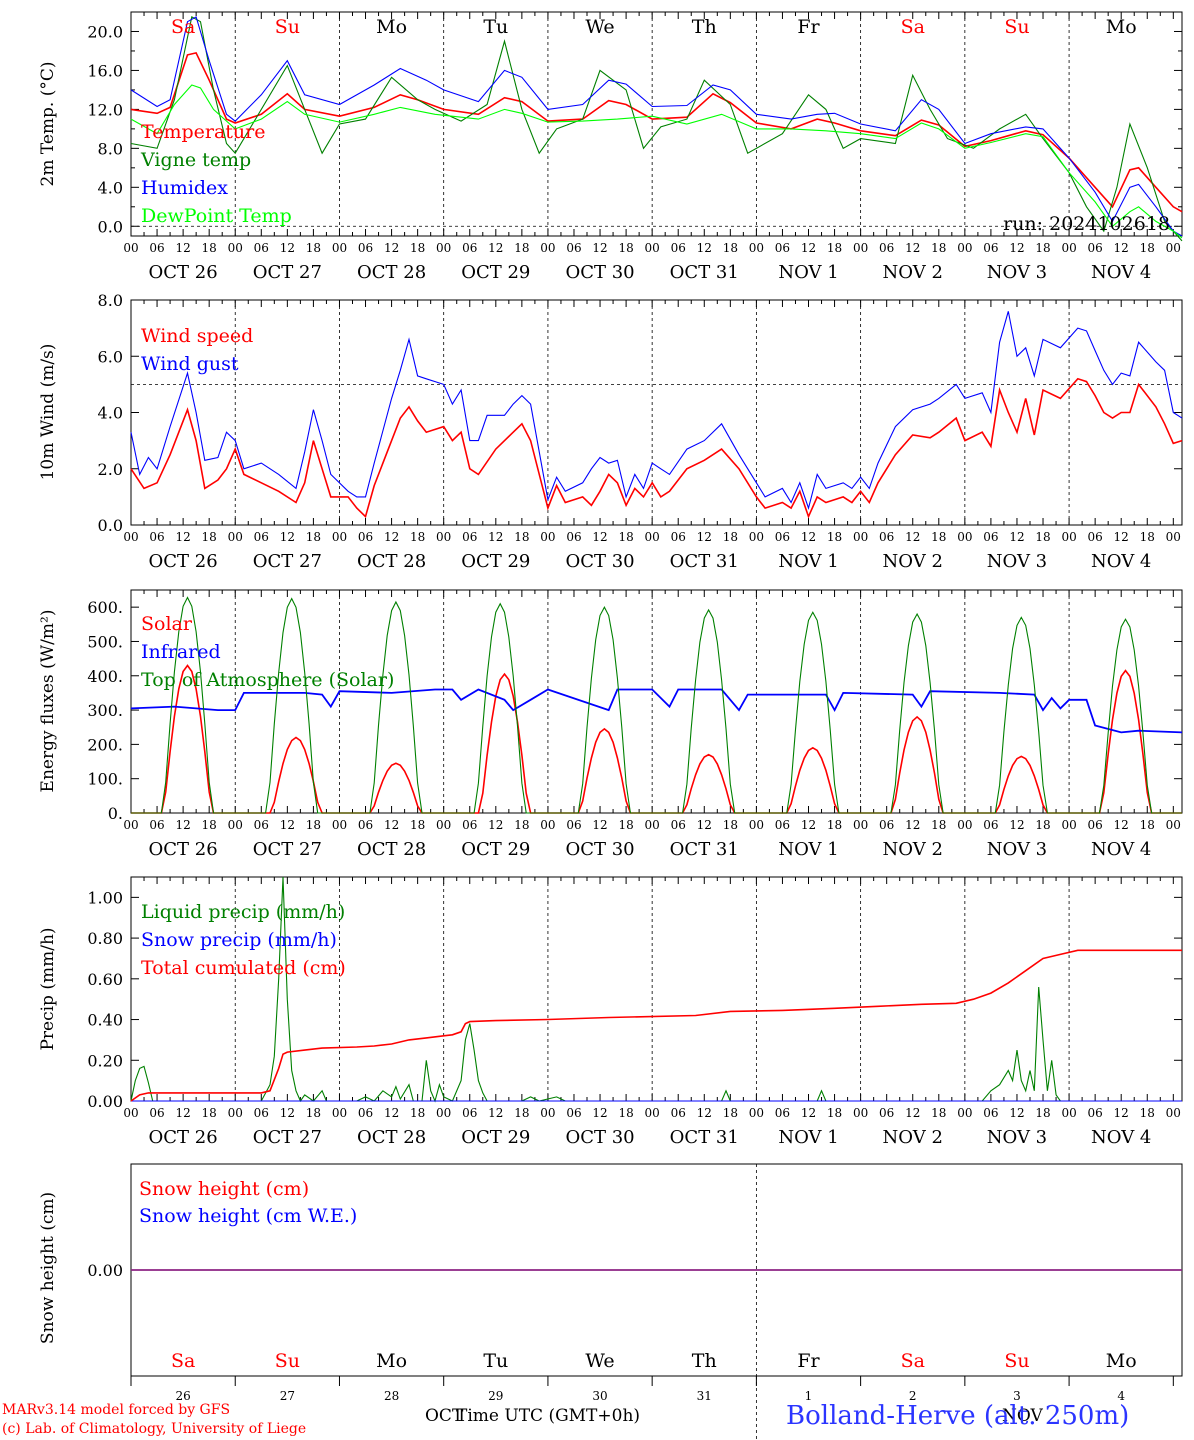 This screenshot has height=1440, width=1194. What do you see at coordinates (110, 525) in the screenshot?
I see `y-tick-label: 0.0` at bounding box center [110, 525].